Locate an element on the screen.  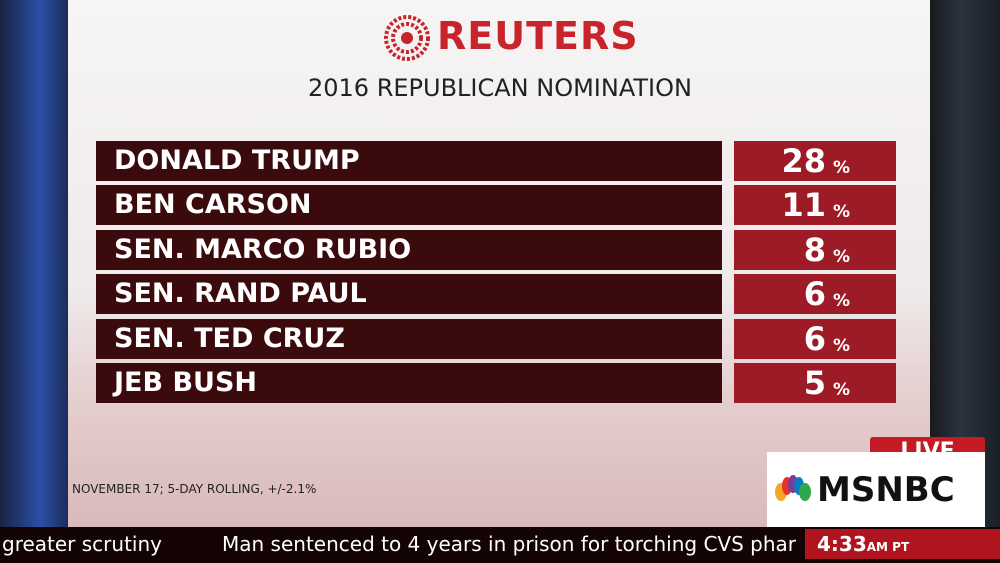
network-box: MSNBC is located at coordinates (876, 489).